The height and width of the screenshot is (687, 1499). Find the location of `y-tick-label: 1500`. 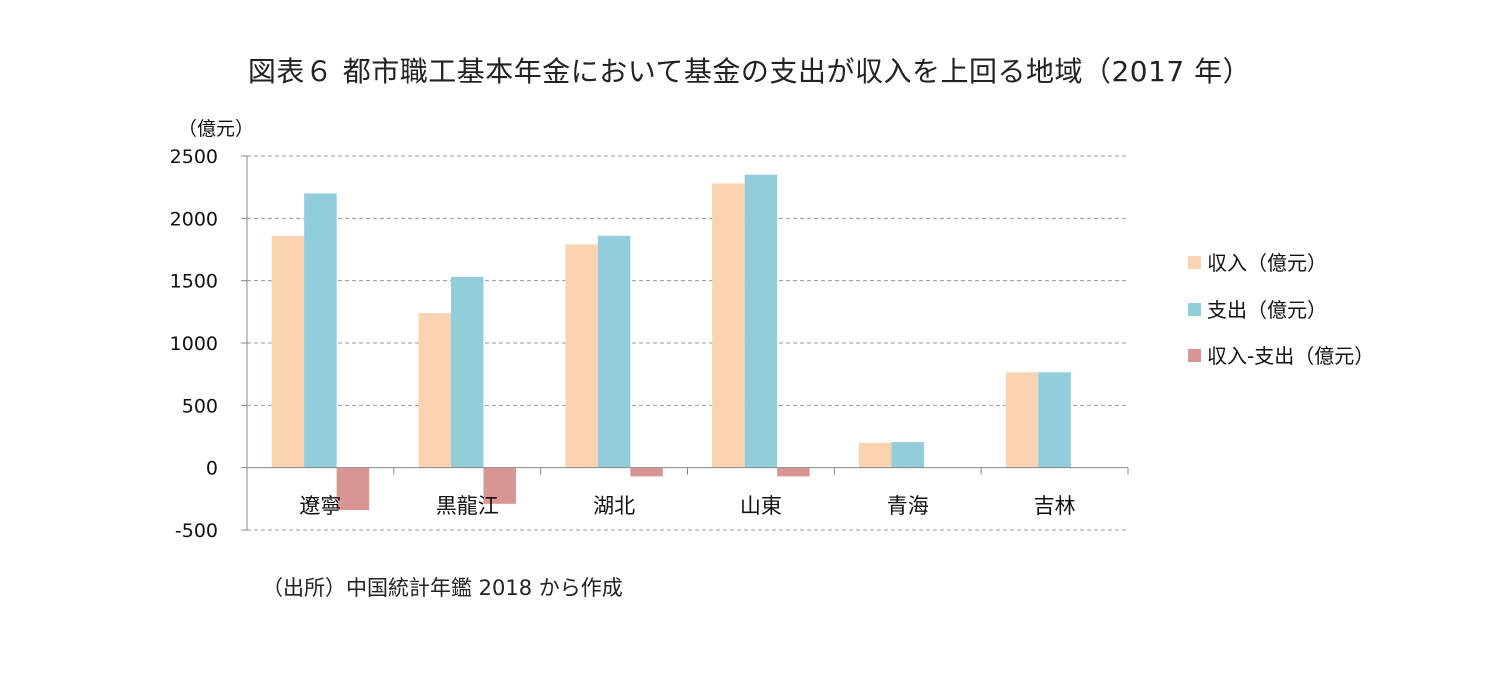

y-tick-label: 1500 is located at coordinates (194, 282).